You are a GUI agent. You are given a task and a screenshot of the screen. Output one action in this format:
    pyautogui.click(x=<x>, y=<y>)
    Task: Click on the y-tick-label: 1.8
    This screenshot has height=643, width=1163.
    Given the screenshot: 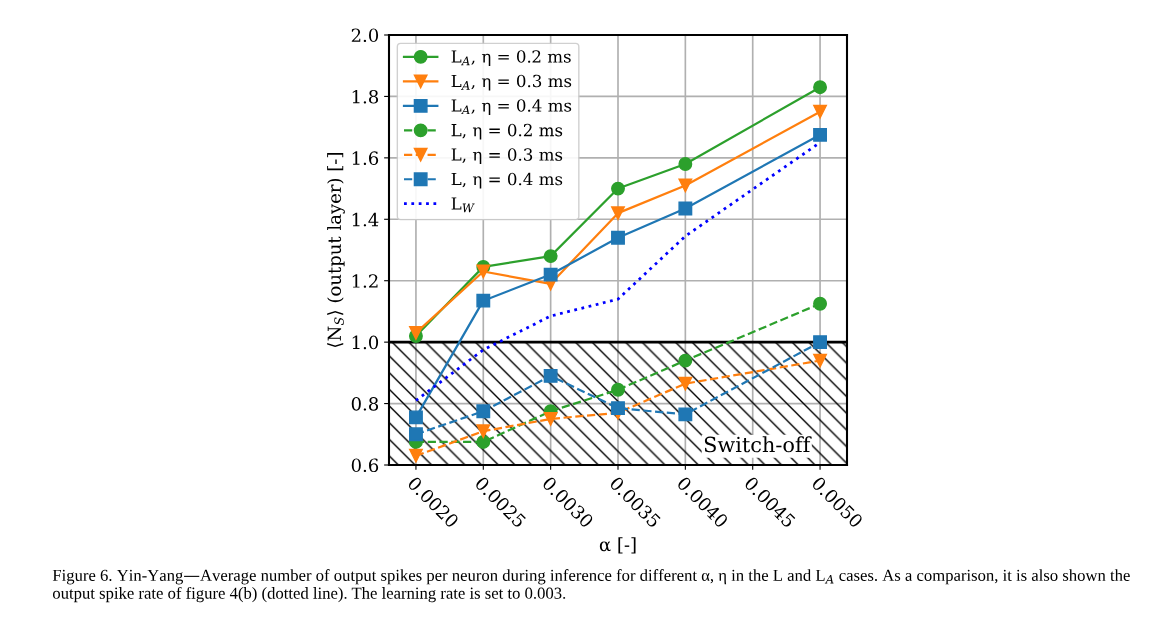 What is the action you would take?
    pyautogui.click(x=365, y=96)
    